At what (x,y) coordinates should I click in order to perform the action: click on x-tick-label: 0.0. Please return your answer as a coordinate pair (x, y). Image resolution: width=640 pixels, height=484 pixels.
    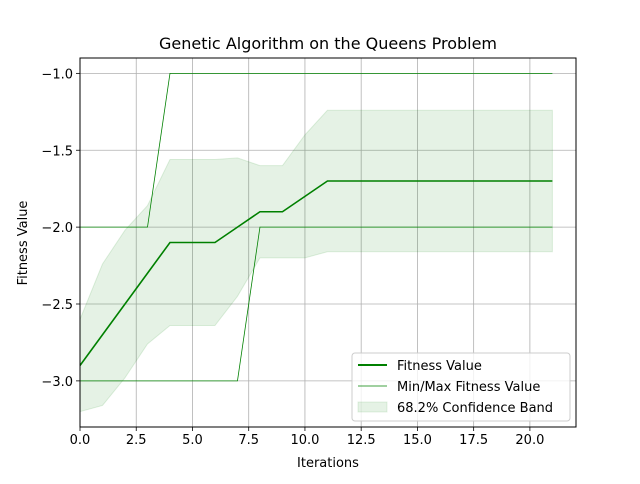
    Looking at the image, I should click on (80, 440).